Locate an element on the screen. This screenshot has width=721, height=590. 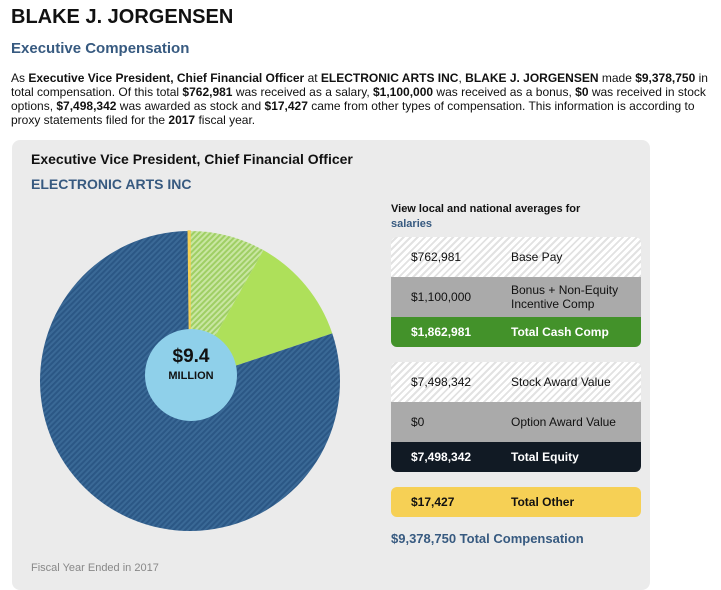
base-pay-row: $762,981 Base Pay is located at coordinates (516, 257).